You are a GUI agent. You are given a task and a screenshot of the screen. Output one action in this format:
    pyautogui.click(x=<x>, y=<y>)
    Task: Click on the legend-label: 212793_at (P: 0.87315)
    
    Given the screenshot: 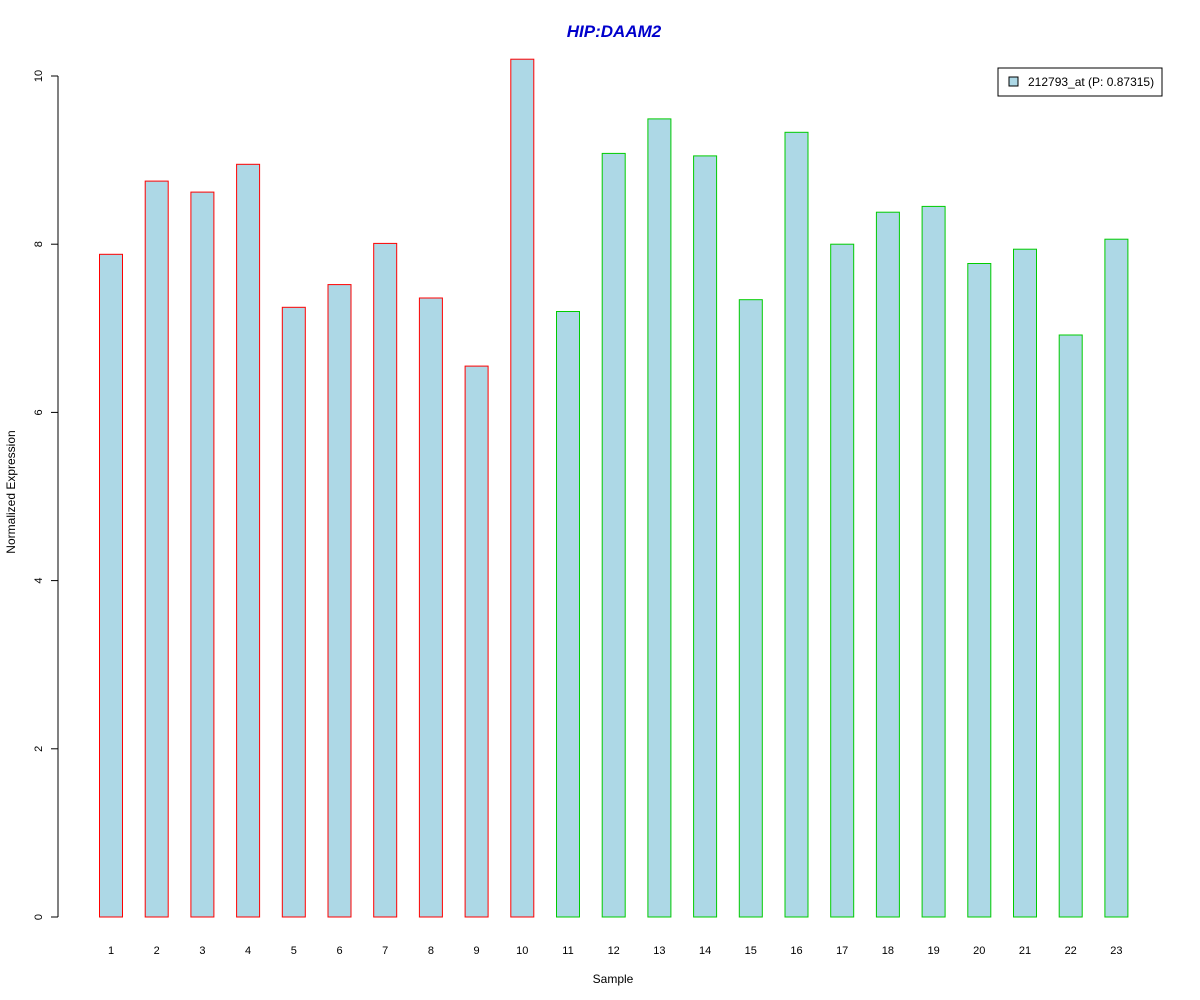 What is the action you would take?
    pyautogui.click(x=1091, y=82)
    